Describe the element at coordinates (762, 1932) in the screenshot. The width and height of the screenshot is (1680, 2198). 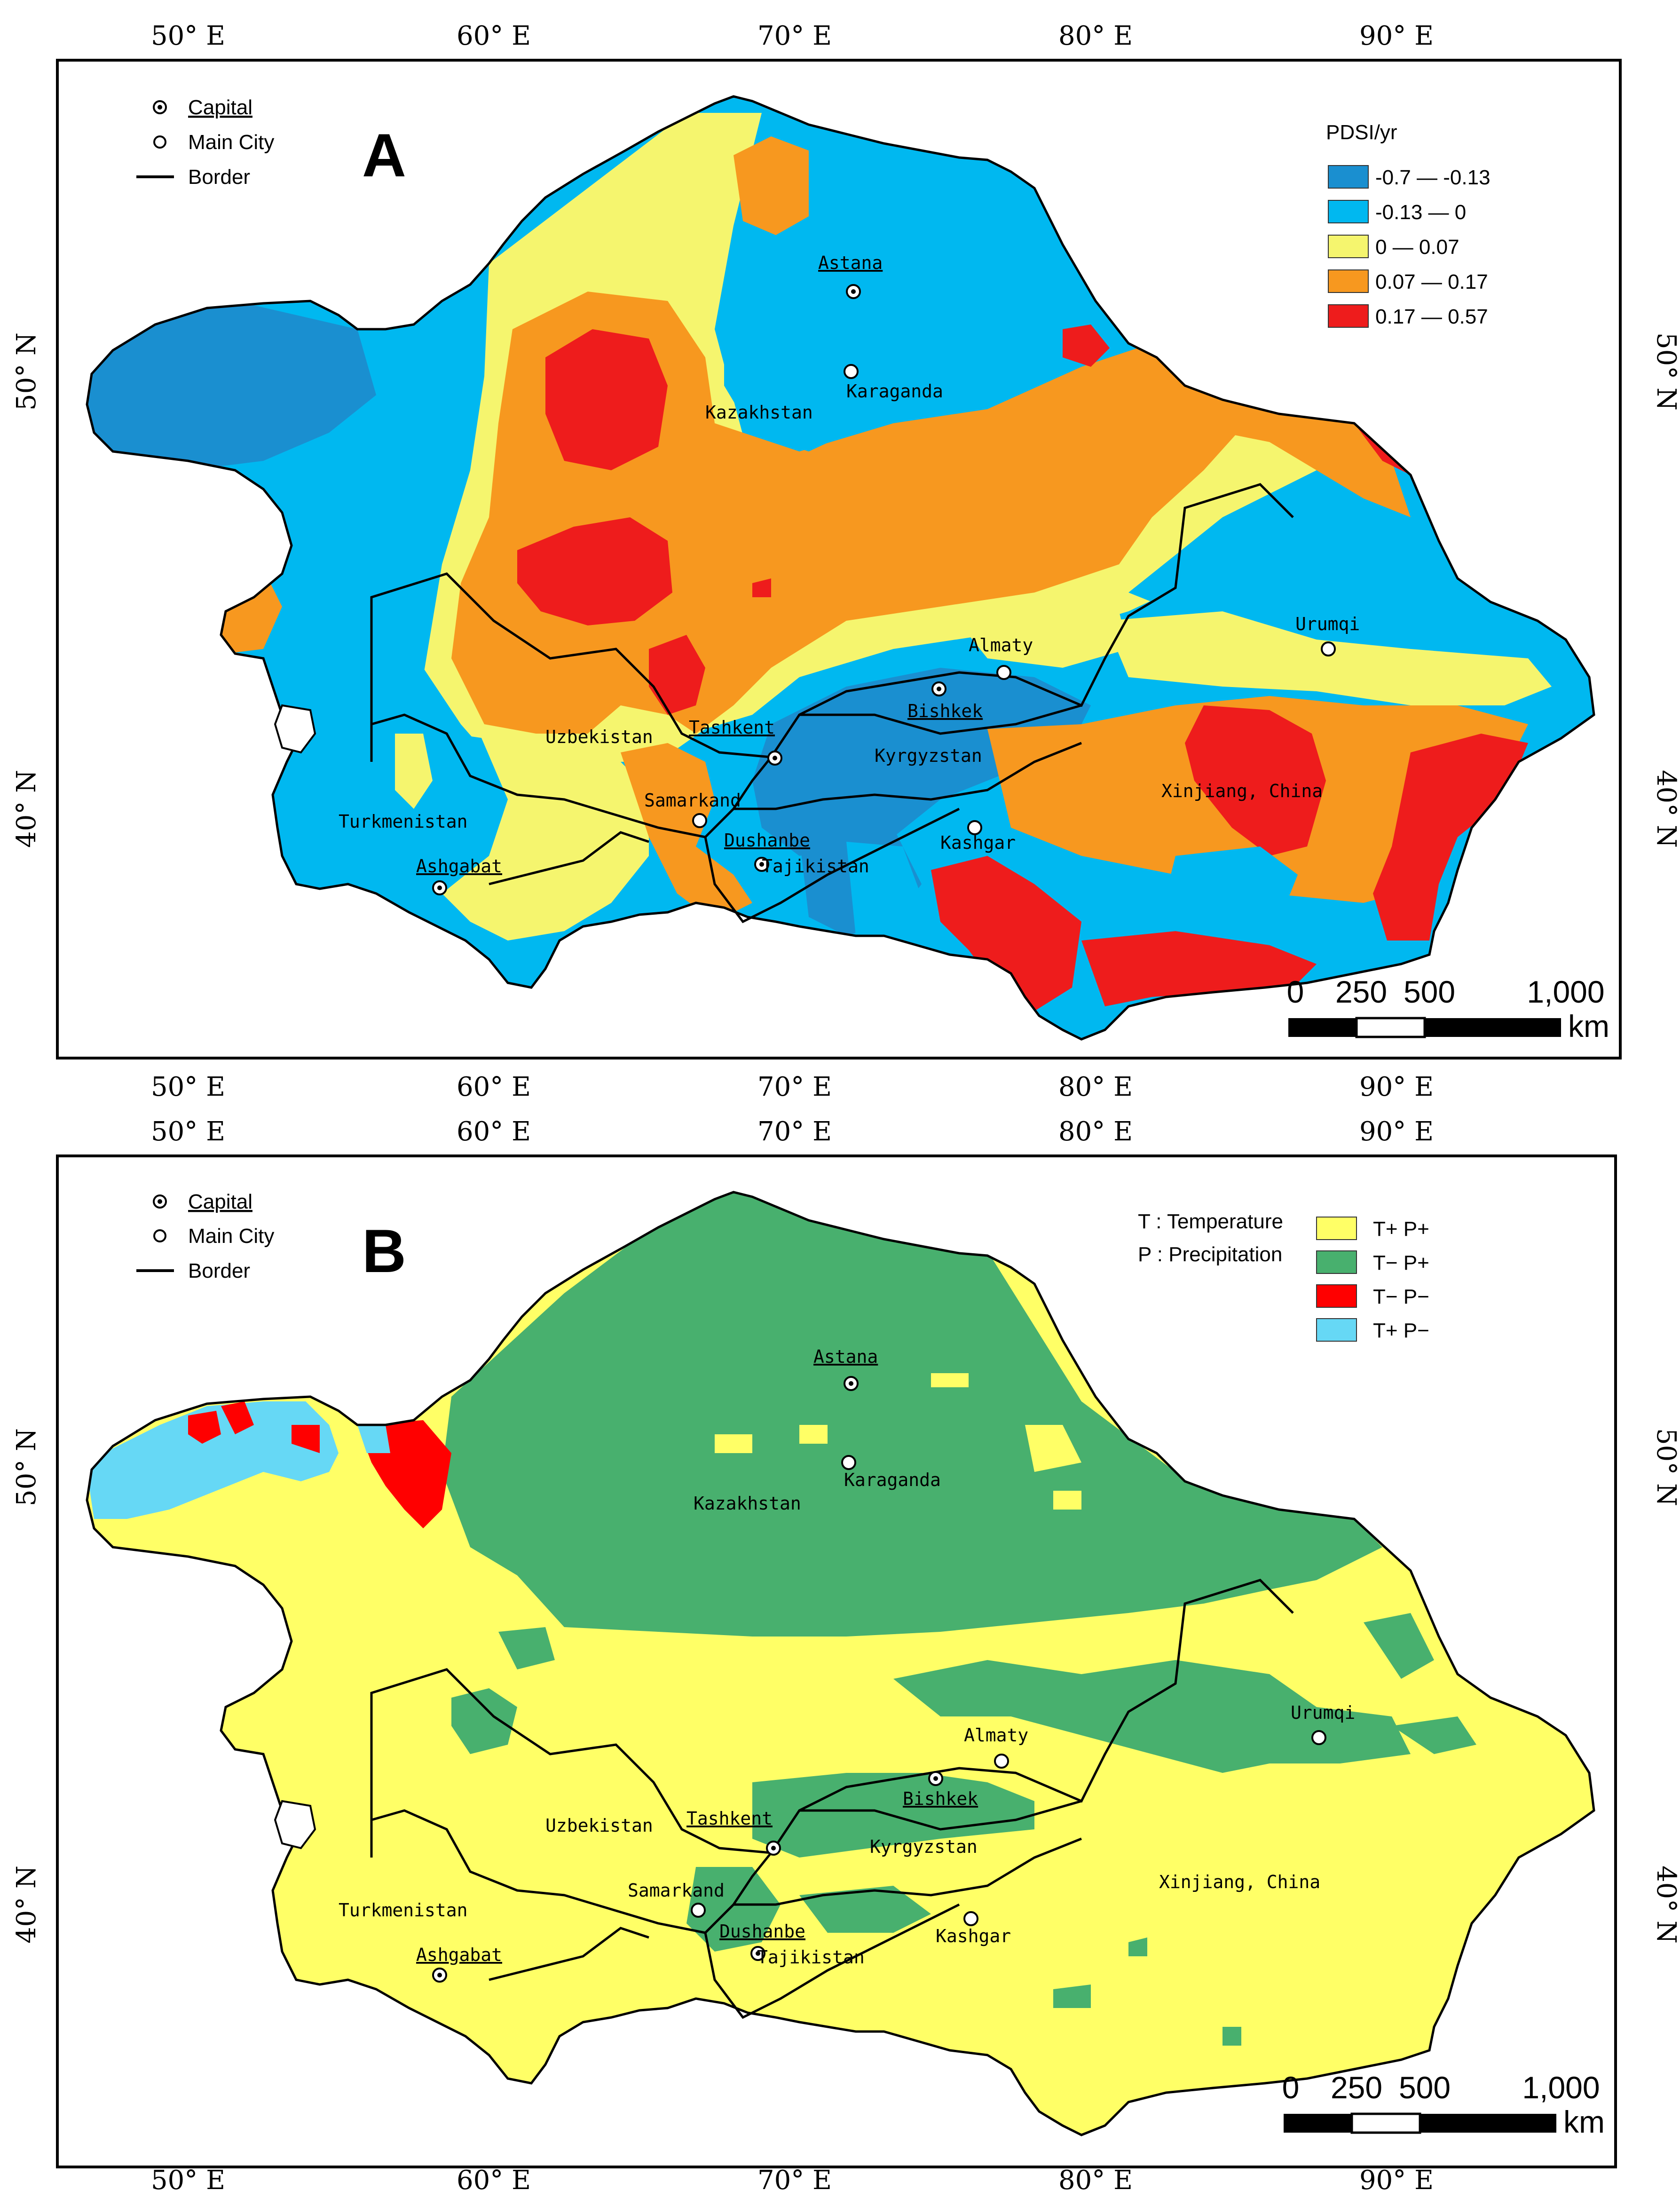
I see `place-dushanbe: Dushanbe` at that location.